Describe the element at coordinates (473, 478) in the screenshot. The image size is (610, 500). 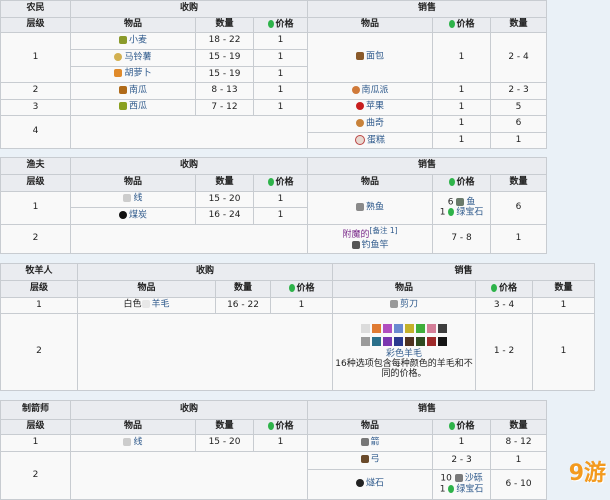
I see `item-link: 沙砾` at that location.